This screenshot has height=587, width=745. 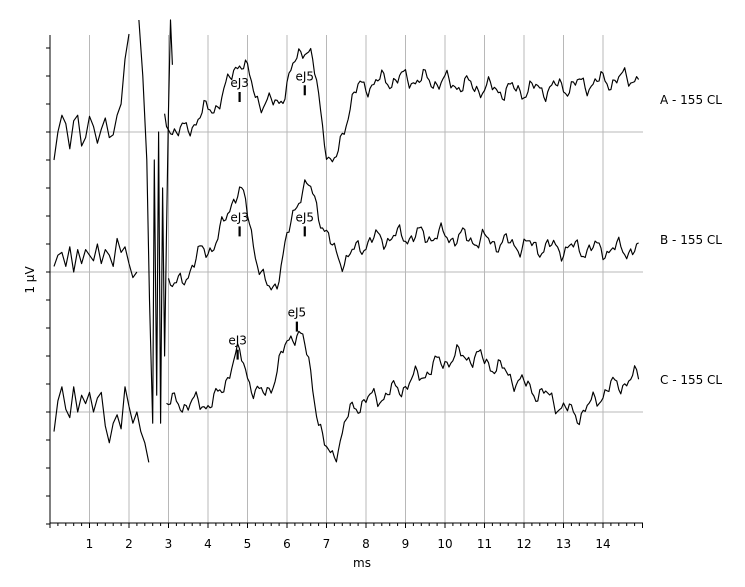 What do you see at coordinates (237, 341) in the screenshot?
I see `peak-label-3-1: eJ3` at bounding box center [237, 341].